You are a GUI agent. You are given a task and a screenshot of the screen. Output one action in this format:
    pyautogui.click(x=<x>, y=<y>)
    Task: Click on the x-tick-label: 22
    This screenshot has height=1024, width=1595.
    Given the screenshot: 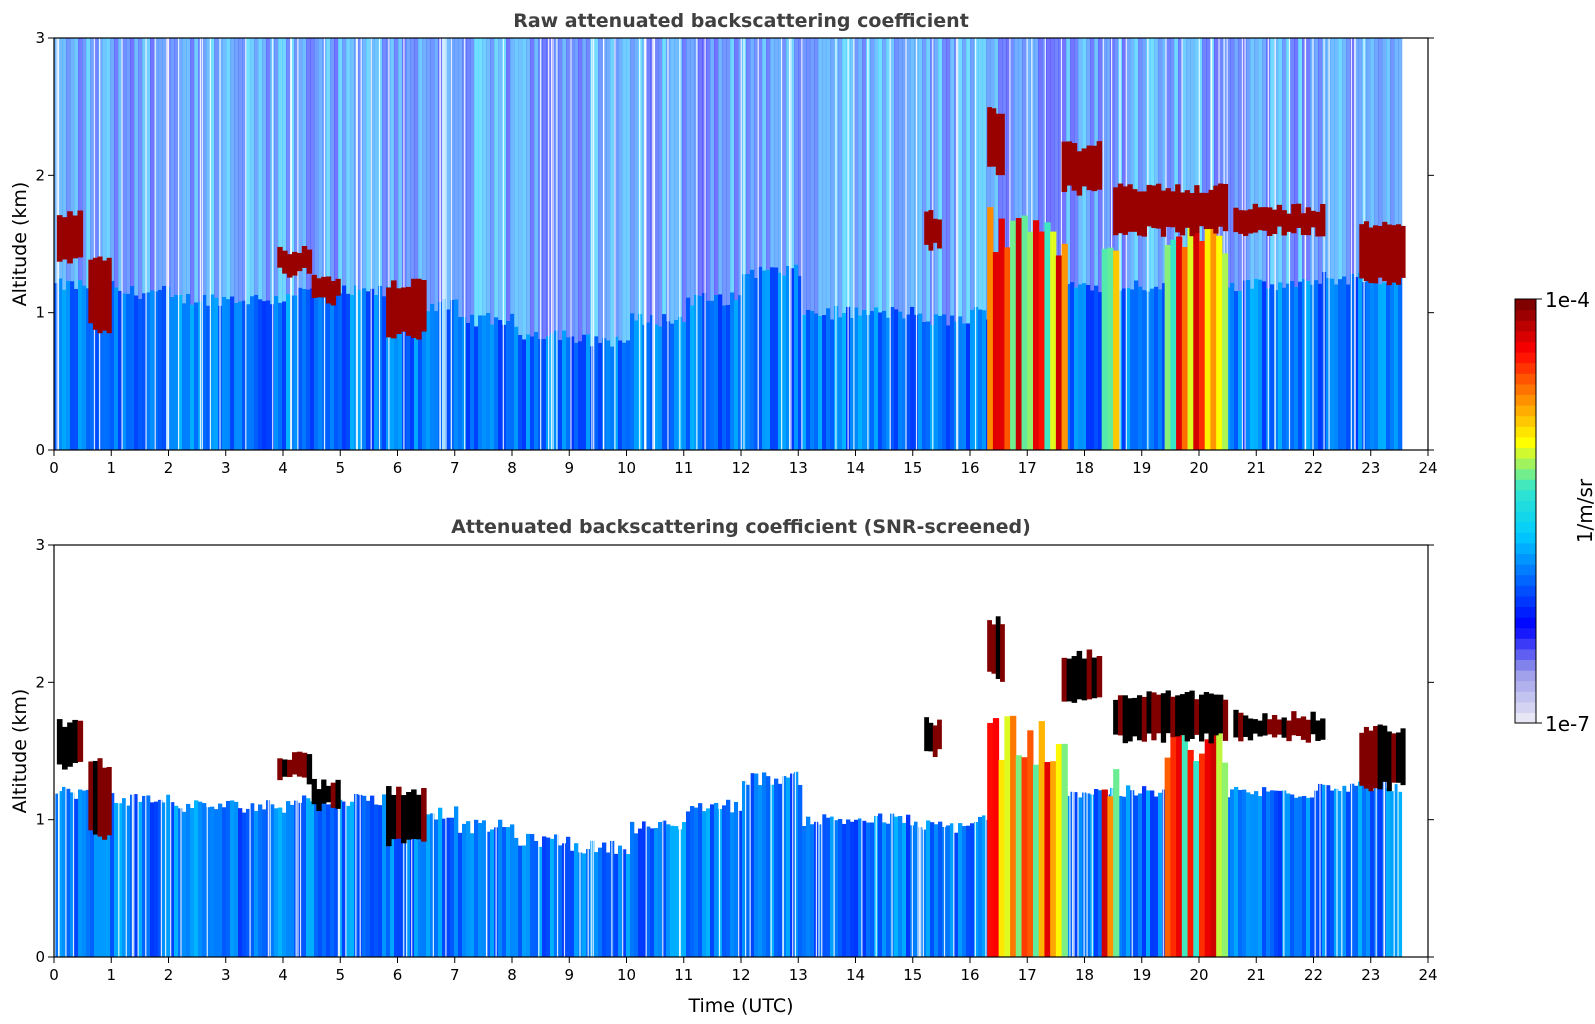 What is the action you would take?
    pyautogui.click(x=1313, y=975)
    